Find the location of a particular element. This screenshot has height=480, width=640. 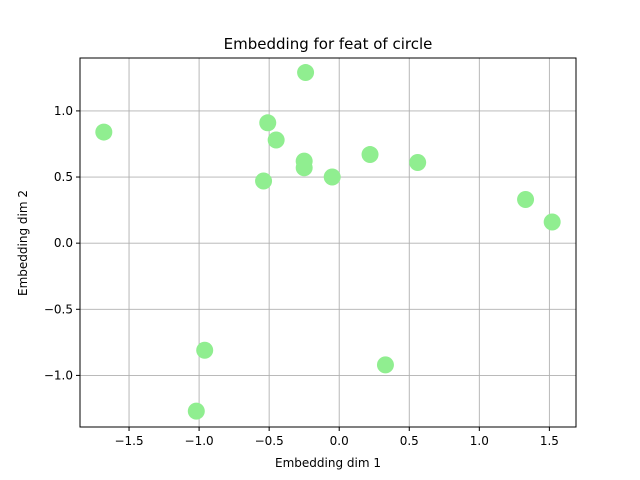

y-tick-label: 1.0 is located at coordinates (63, 111).